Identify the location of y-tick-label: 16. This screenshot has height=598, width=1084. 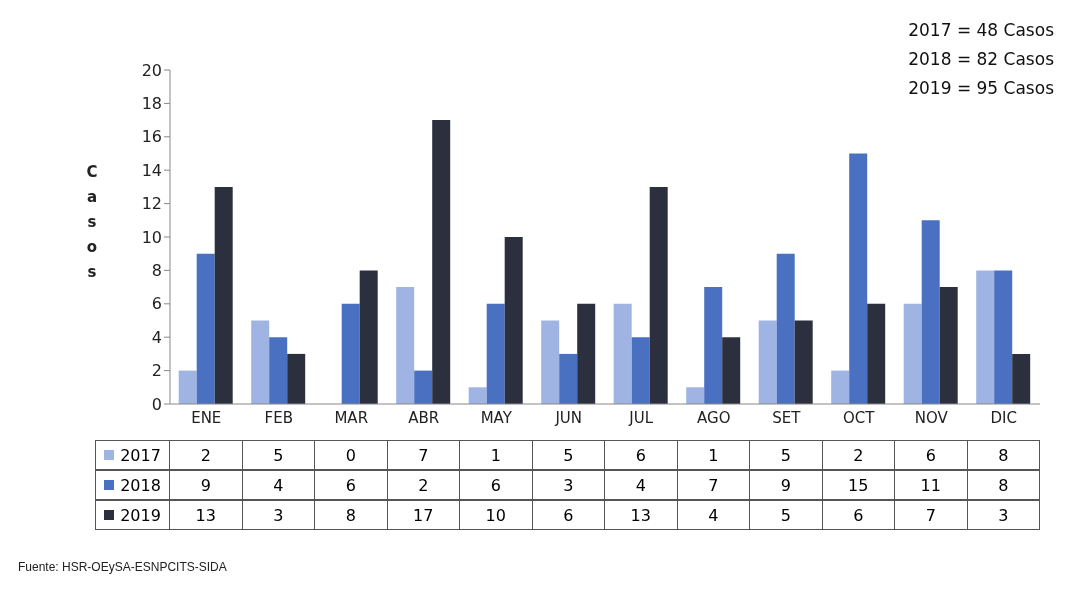
(151, 137).